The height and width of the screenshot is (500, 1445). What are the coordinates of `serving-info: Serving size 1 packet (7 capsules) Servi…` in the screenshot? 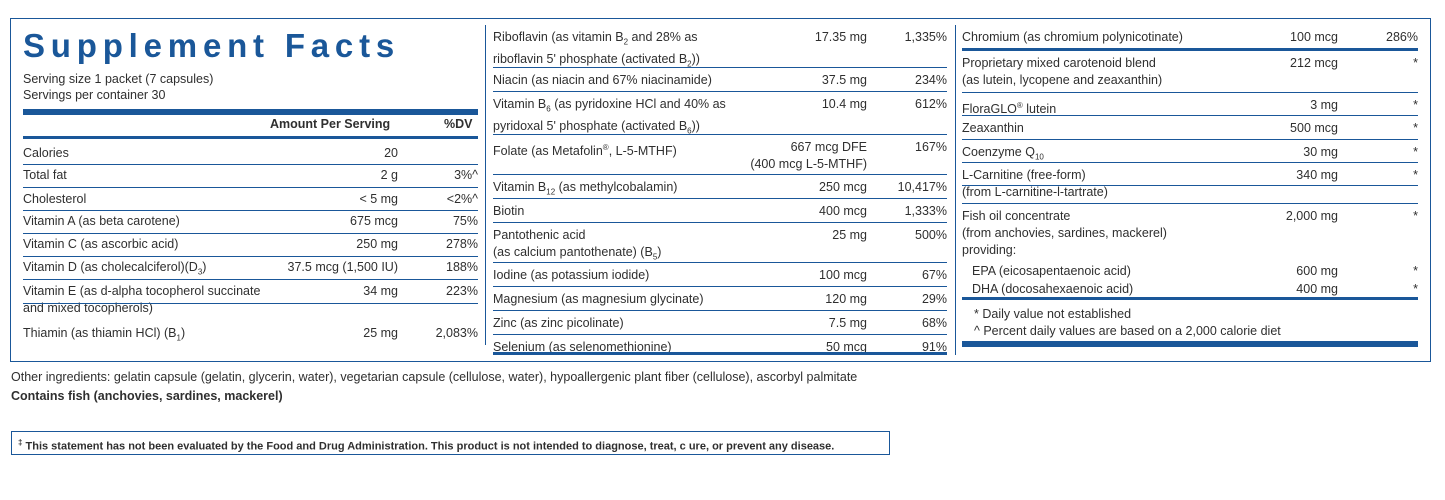 It's located at (118, 87).